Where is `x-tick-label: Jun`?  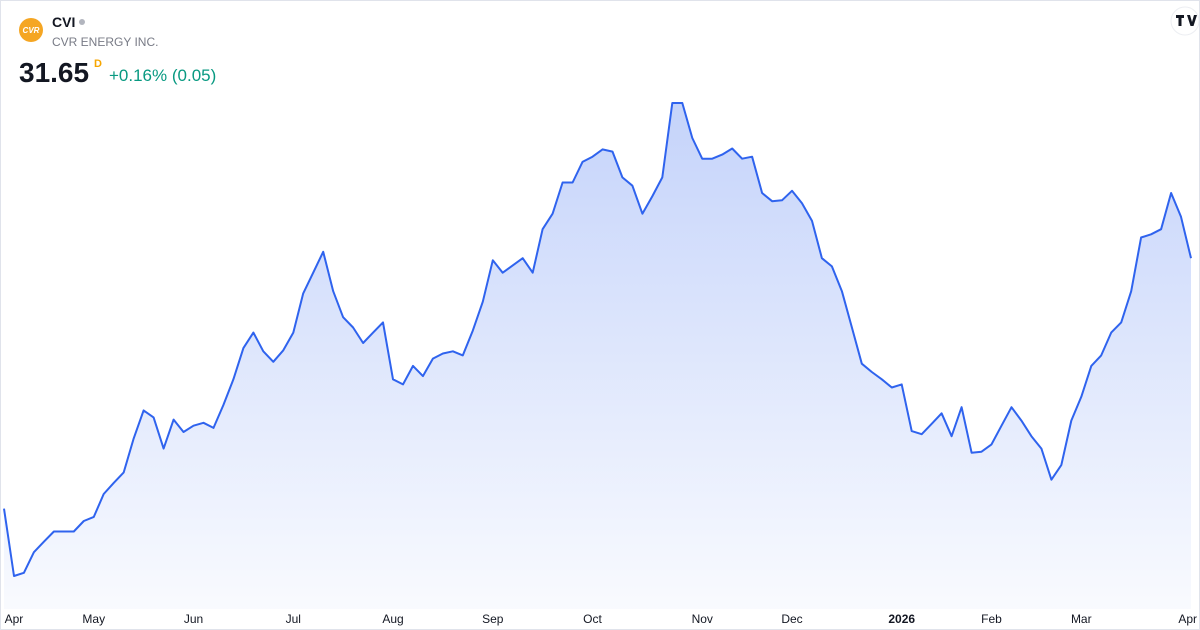
x-tick-label: Jun is located at coordinates (193, 619).